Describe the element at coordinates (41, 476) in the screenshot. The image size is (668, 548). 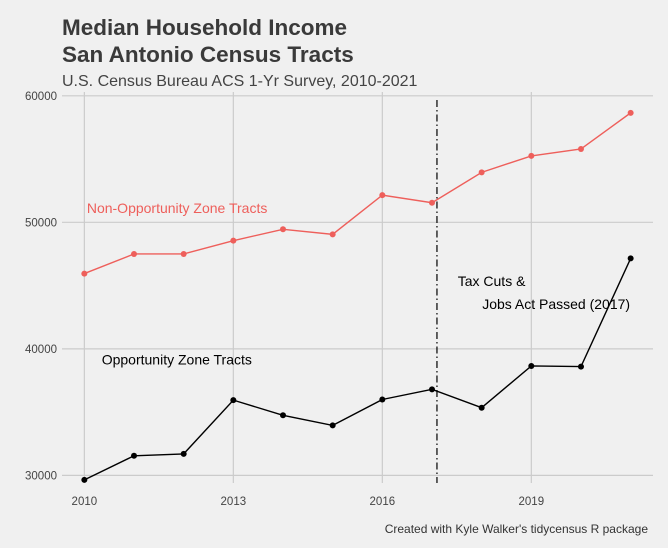
I see `y-tick-label: 30000` at that location.